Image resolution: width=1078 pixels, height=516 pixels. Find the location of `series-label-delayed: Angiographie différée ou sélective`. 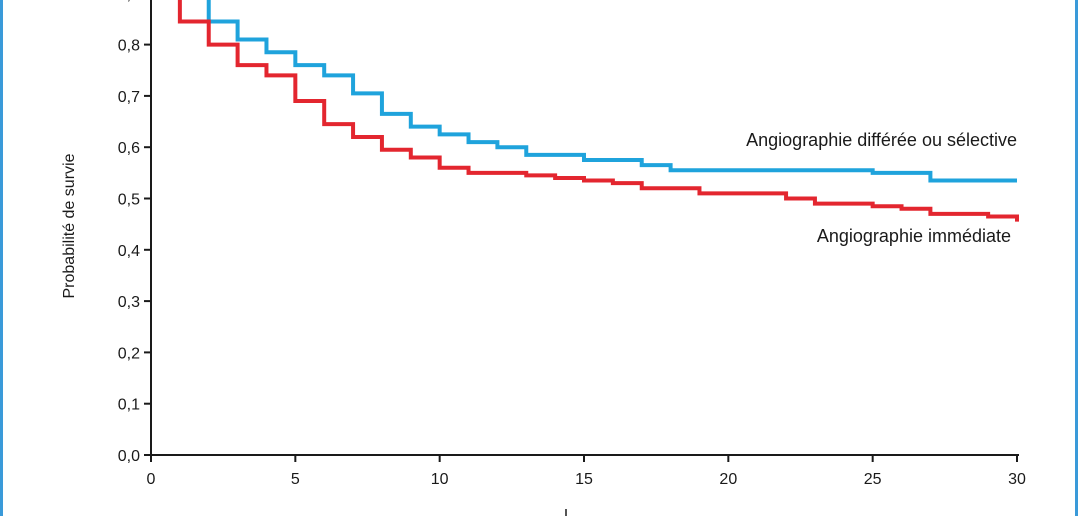

series-label-delayed: Angiographie différée ou sélective is located at coordinates (881, 140).